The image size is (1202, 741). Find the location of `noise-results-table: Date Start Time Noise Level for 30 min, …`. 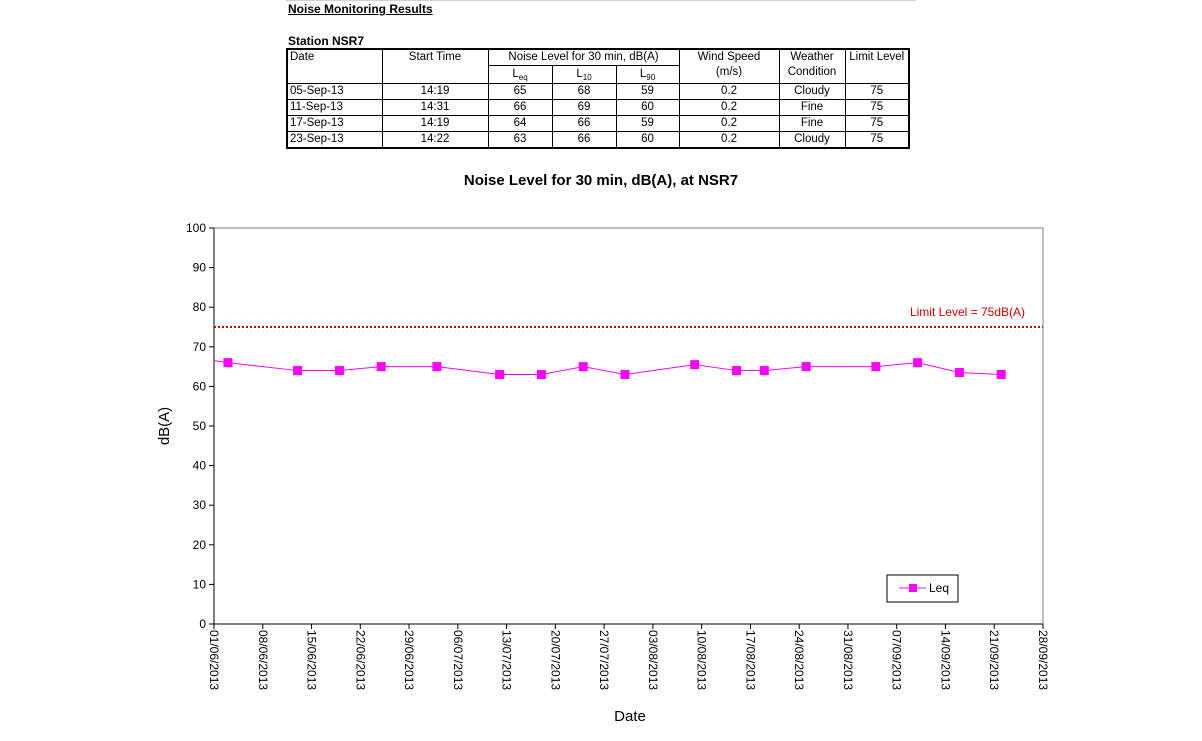

noise-results-table: Date Start Time Noise Level for 30 min, … is located at coordinates (598, 98).